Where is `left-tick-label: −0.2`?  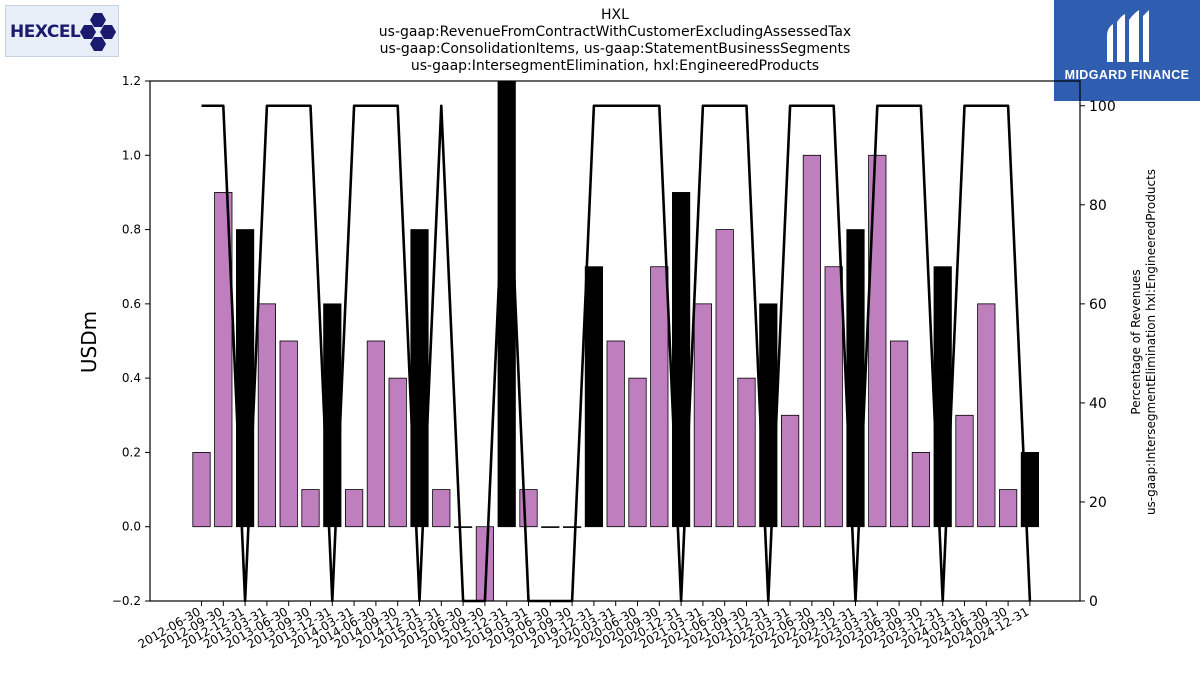 left-tick-label: −0.2 is located at coordinates (126, 601).